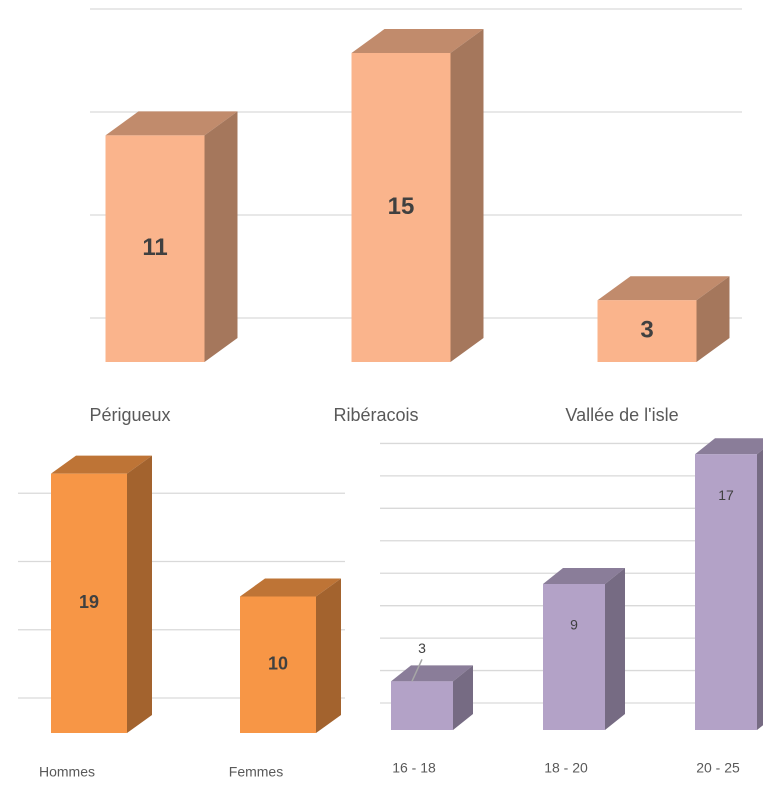  What do you see at coordinates (67, 772) in the screenshot?
I see `x-tick-label: Hommes` at bounding box center [67, 772].